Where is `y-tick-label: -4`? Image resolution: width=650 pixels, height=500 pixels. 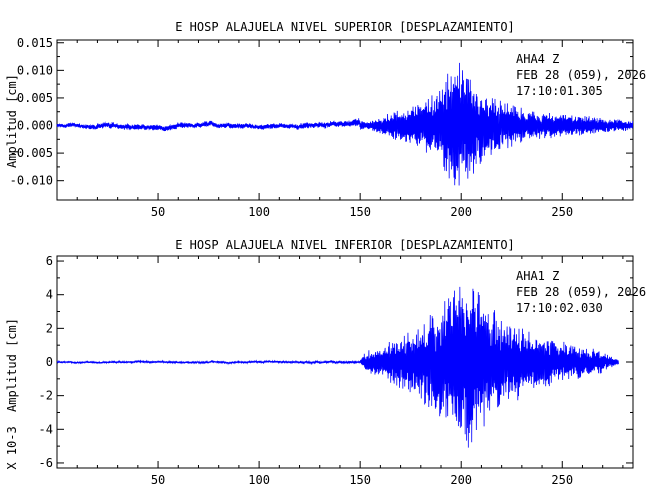
y-tick-label: -4 is located at coordinates (46, 429).